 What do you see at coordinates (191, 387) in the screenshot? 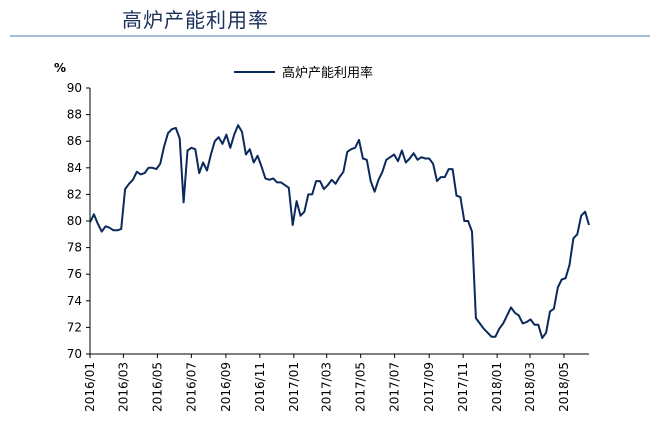
I see `x-tick-label: 2016/07` at bounding box center [191, 387].